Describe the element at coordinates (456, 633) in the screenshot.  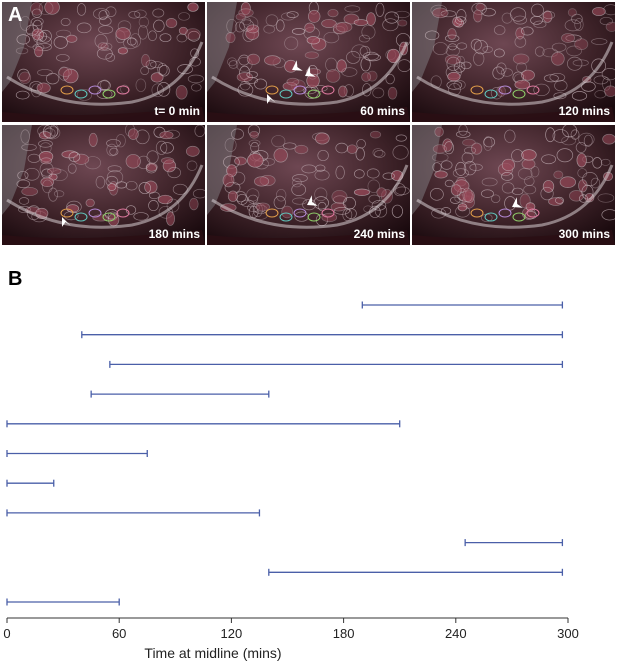
I see `x-tick-label: 240` at that location.